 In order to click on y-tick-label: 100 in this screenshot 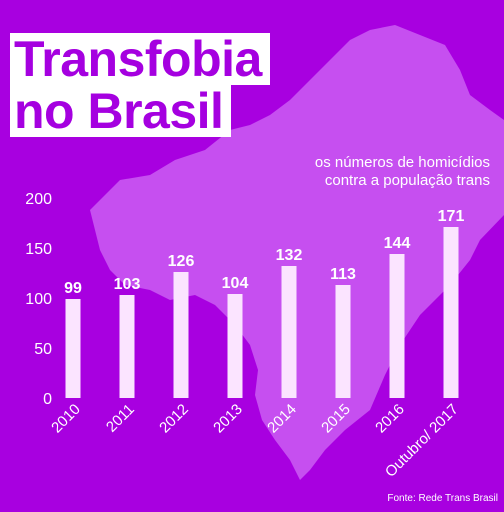, I will do `click(38, 299)`.